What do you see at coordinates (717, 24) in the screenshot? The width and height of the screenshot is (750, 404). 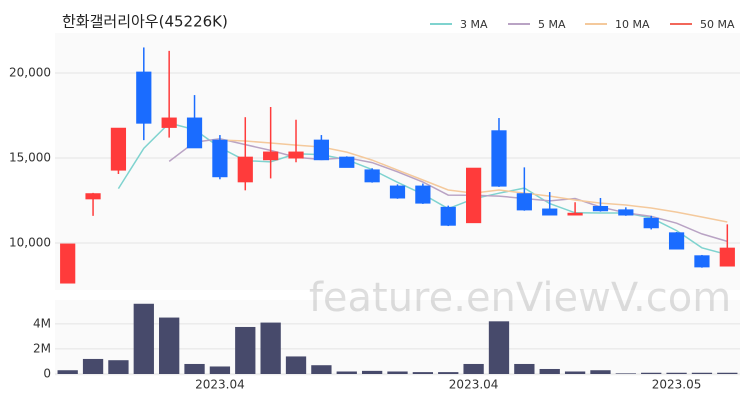 I see `legend-label: 50 MA` at bounding box center [717, 24].